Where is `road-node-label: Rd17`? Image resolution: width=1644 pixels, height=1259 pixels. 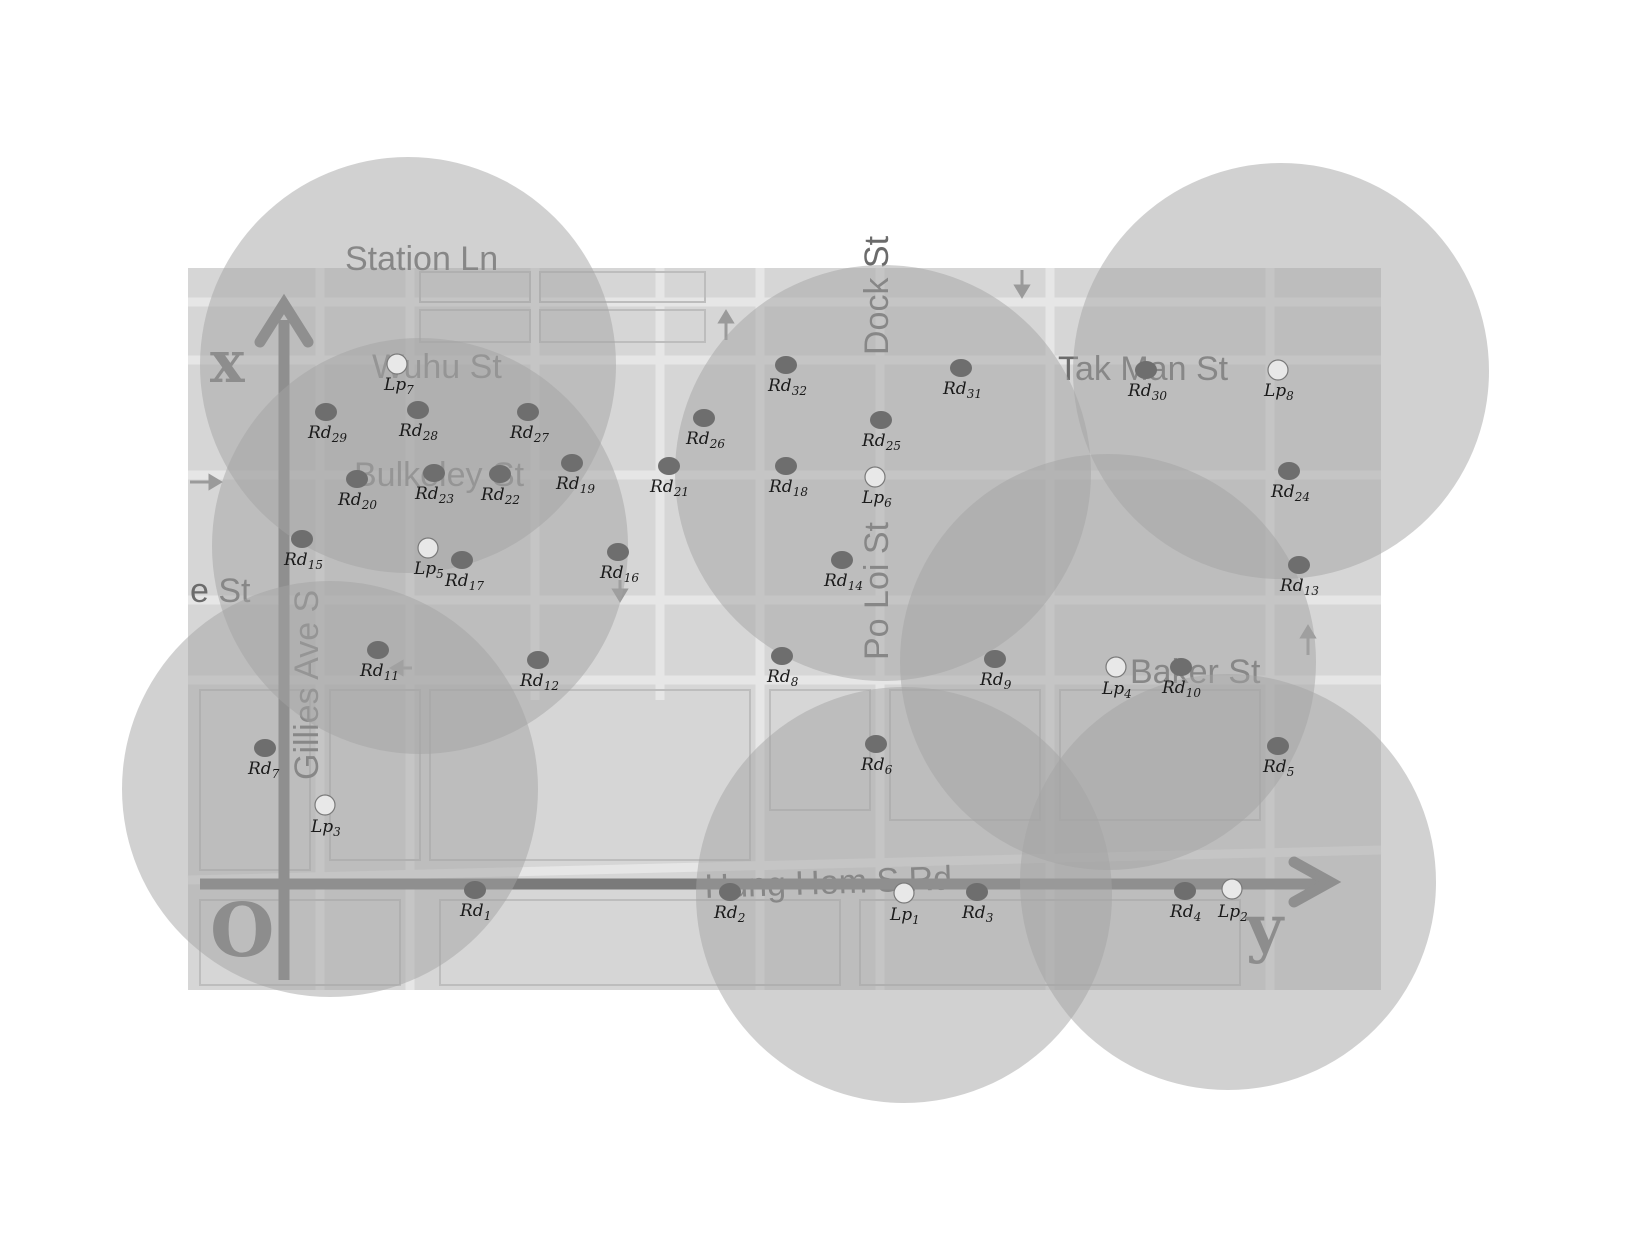
road-node-label: Rd17 is located at coordinates (464, 582).